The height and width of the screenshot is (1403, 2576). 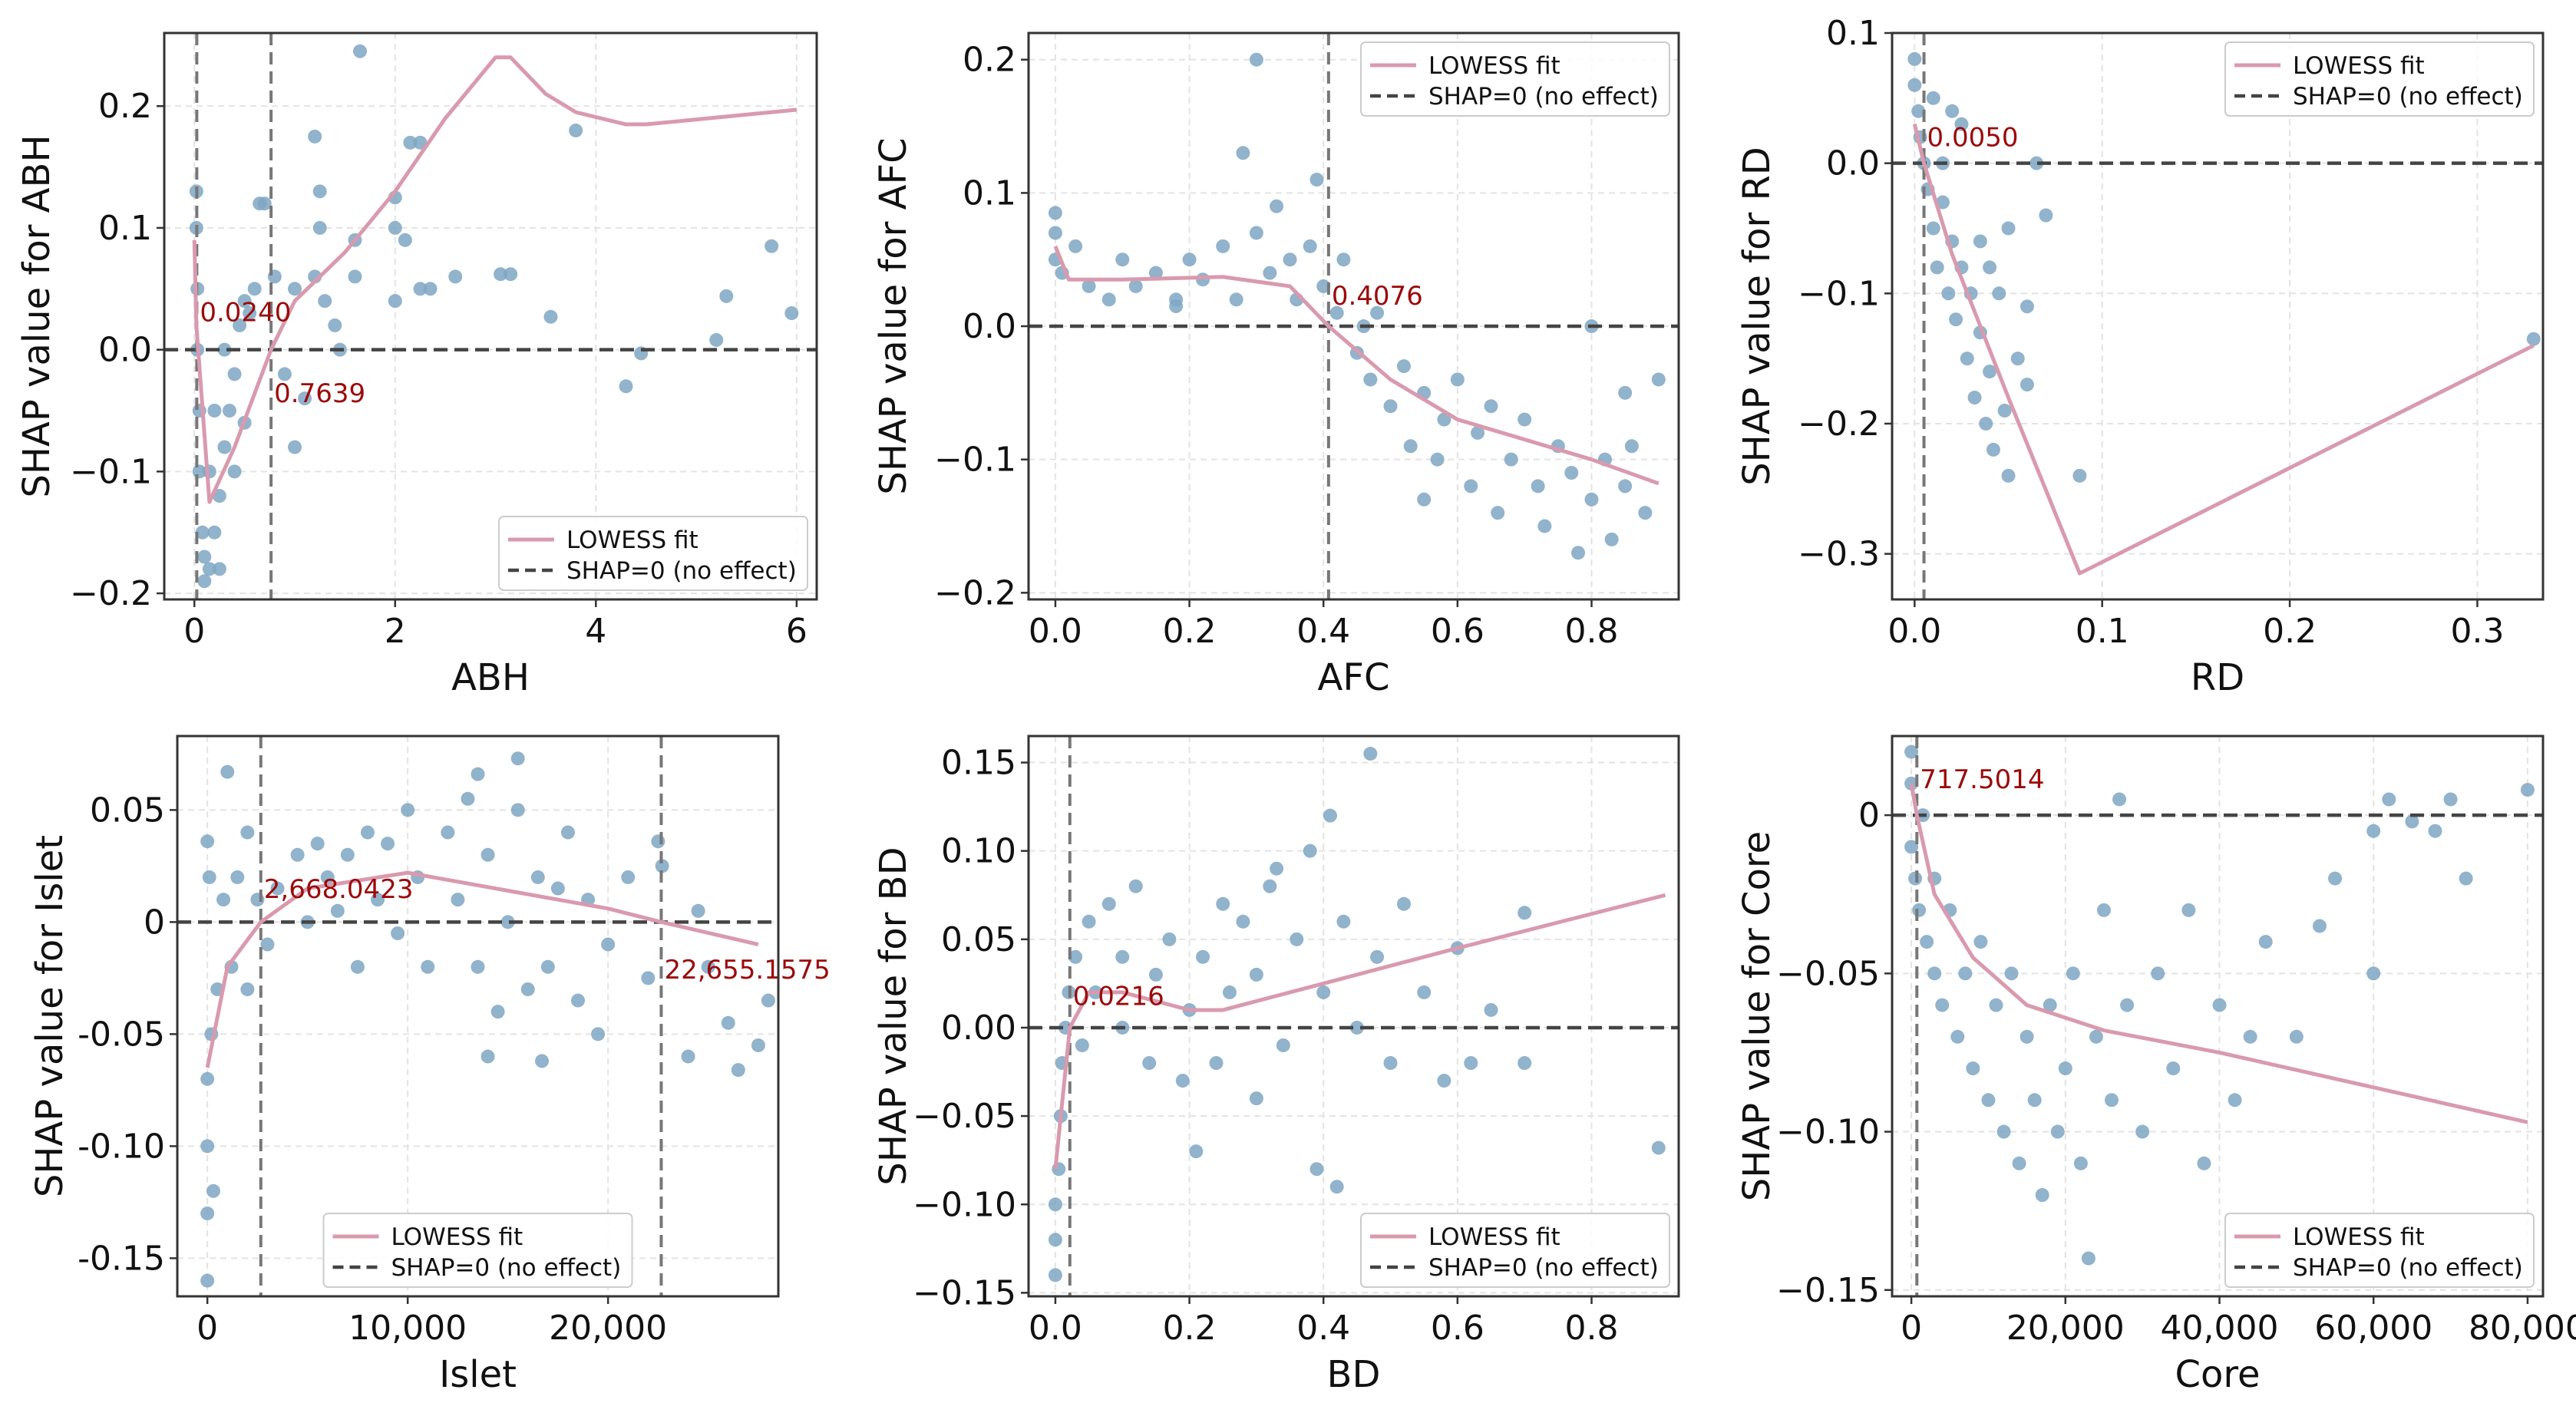 What do you see at coordinates (490, 677) in the screenshot?
I see `x-axis-label: ABH` at bounding box center [490, 677].